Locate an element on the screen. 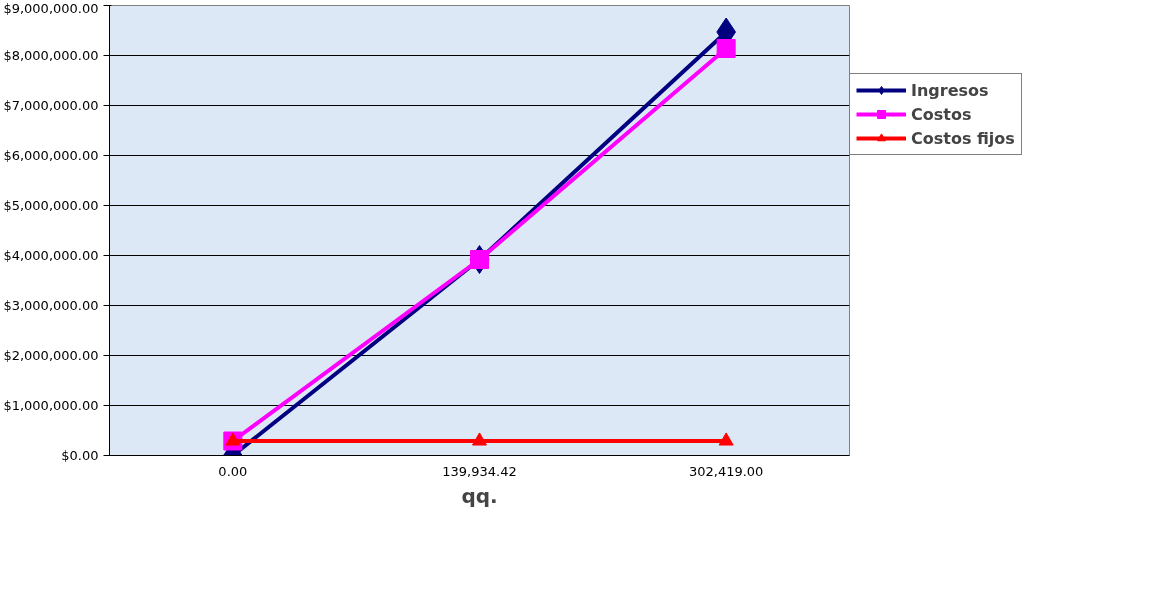 The width and height of the screenshot is (1156, 590). legend-label: Costos fijos is located at coordinates (963, 138).